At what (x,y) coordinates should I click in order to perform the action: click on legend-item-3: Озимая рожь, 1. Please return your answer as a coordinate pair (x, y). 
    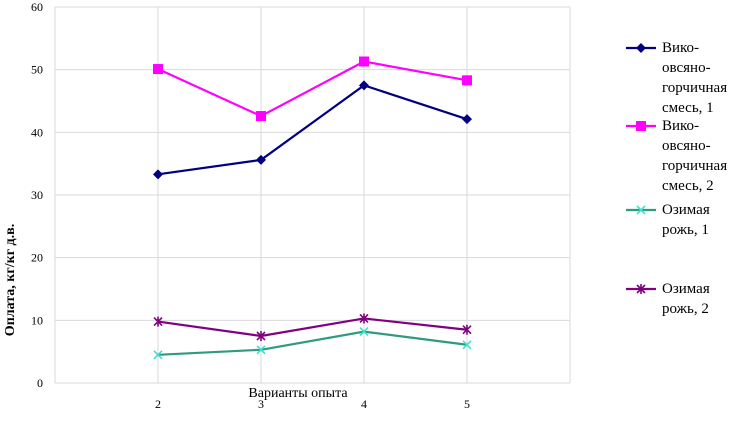
    Looking at the image, I should click on (668, 220).